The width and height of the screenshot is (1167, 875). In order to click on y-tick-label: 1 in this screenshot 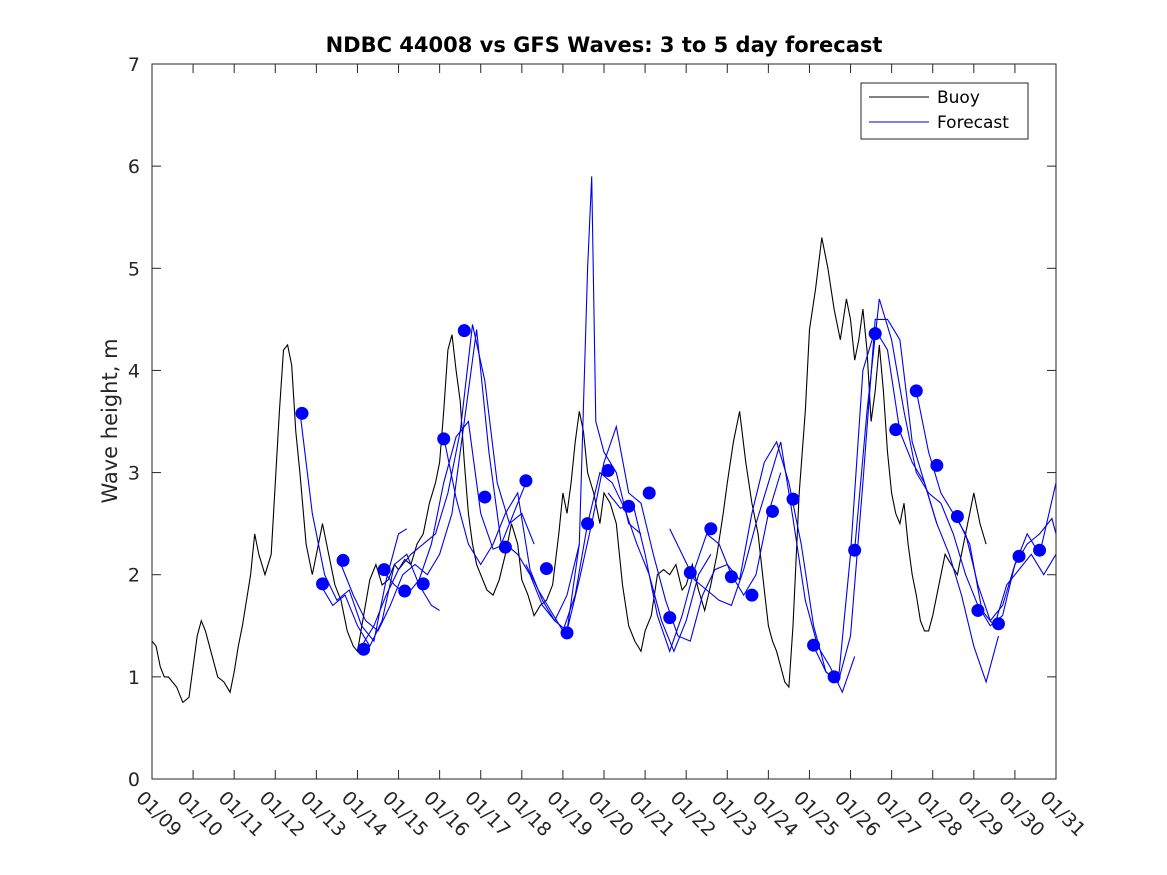, I will do `click(134, 678)`.